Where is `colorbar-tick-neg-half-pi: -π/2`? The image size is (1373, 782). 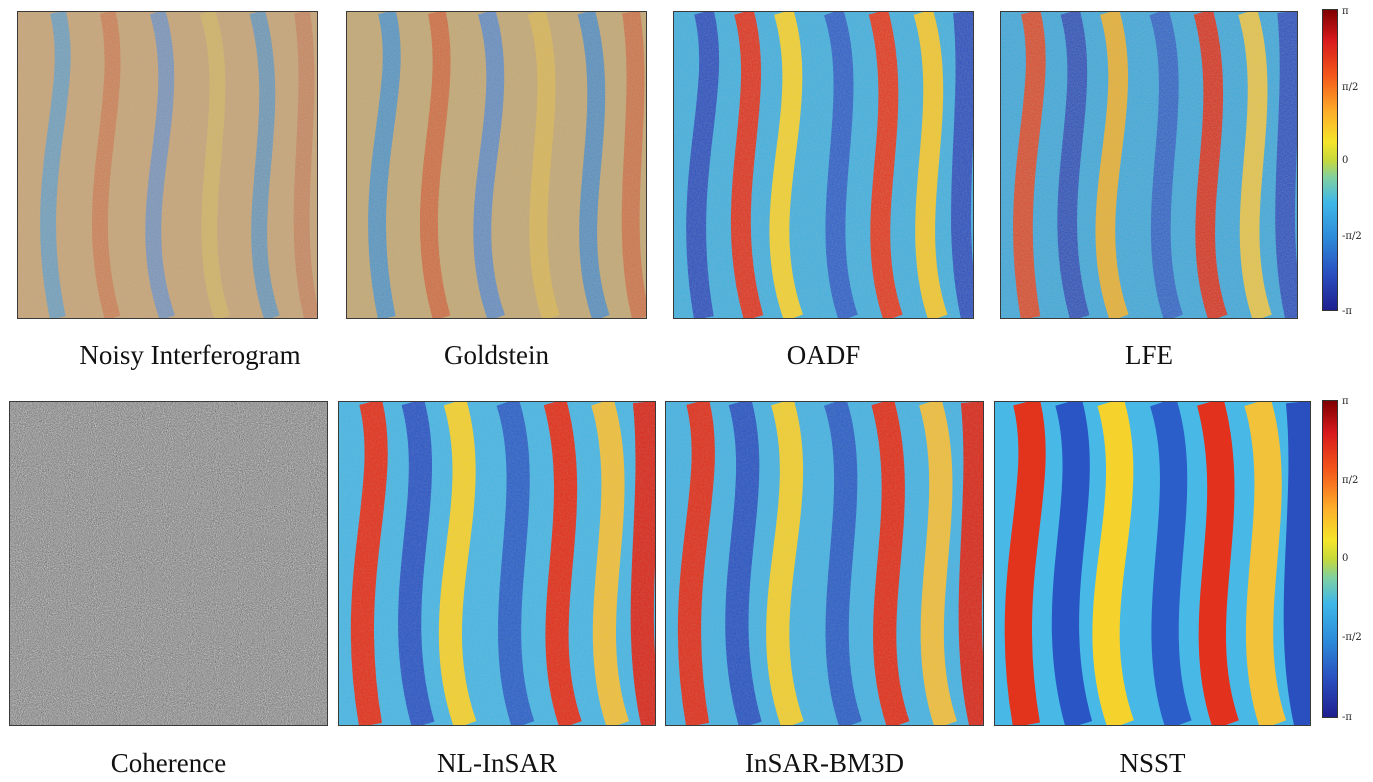
colorbar-tick-neg-half-pi: -π/2 is located at coordinates (1352, 236).